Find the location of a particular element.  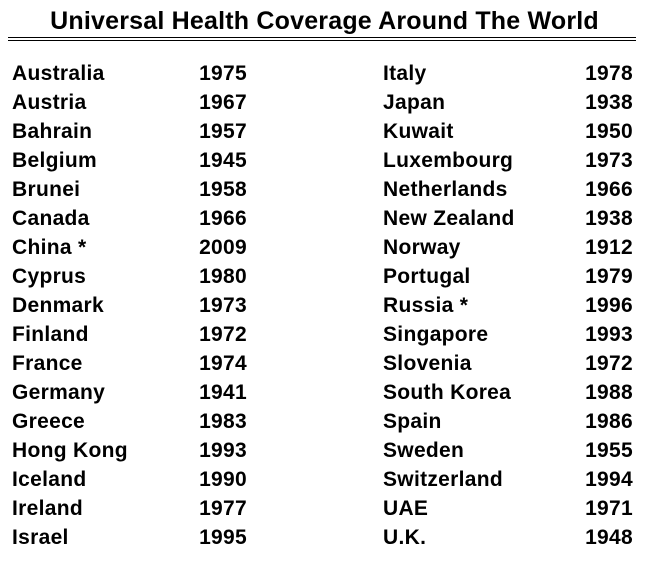

country-row: New Zealand 1938 is located at coordinates (508, 218).